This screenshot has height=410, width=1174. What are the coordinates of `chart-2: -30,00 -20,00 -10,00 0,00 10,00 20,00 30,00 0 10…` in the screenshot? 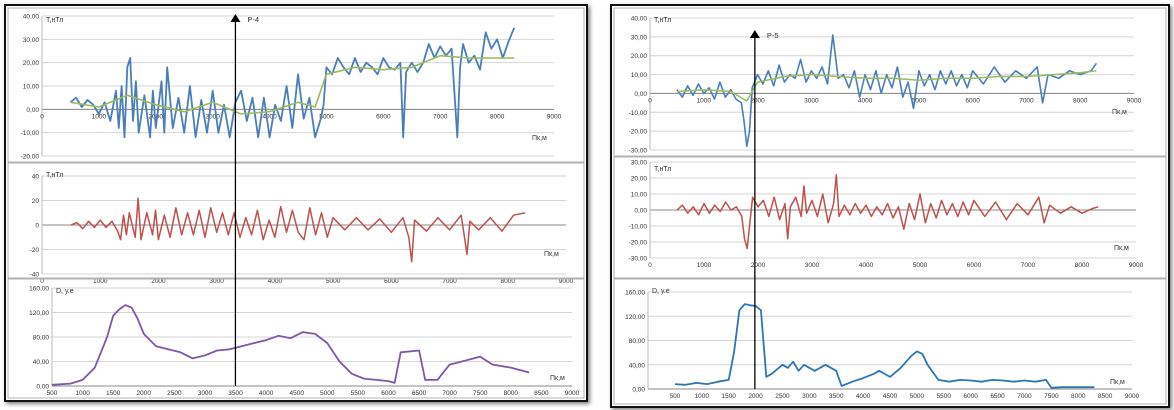 It's located at (890, 217).